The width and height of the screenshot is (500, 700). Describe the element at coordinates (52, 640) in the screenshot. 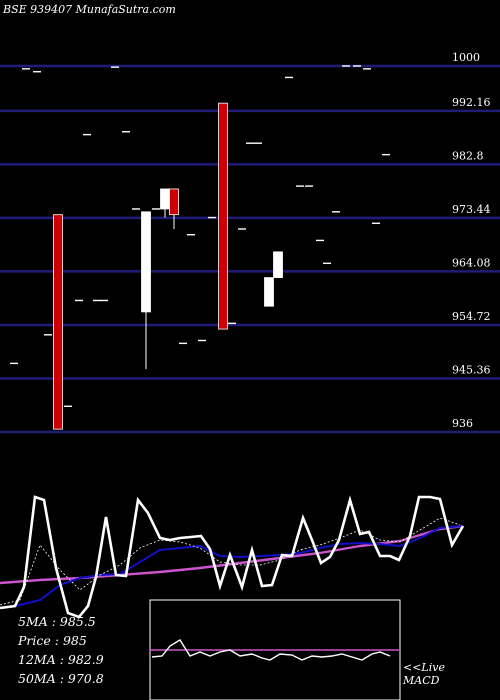

I see `stat-price: Price : 985` at that location.